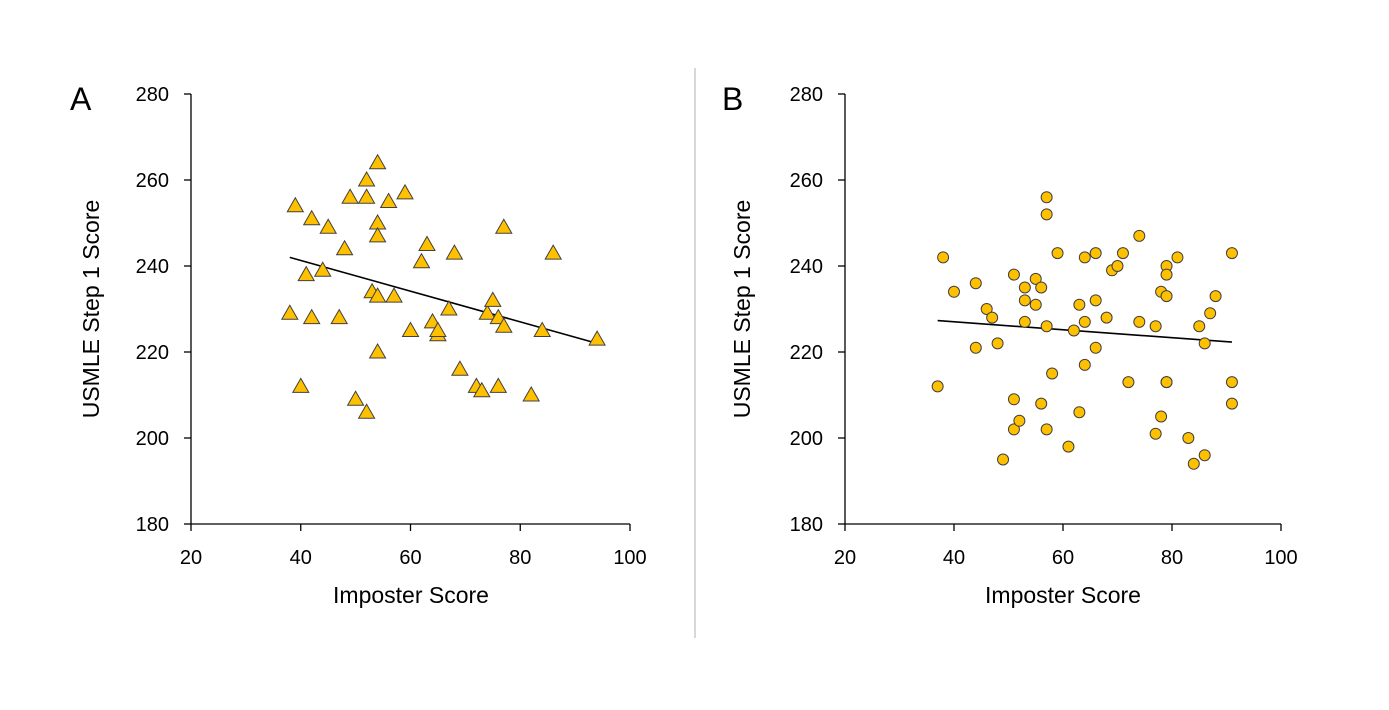 The height and width of the screenshot is (710, 1389). I want to click on panel-b-y-tick-label: 260, so click(806, 181).